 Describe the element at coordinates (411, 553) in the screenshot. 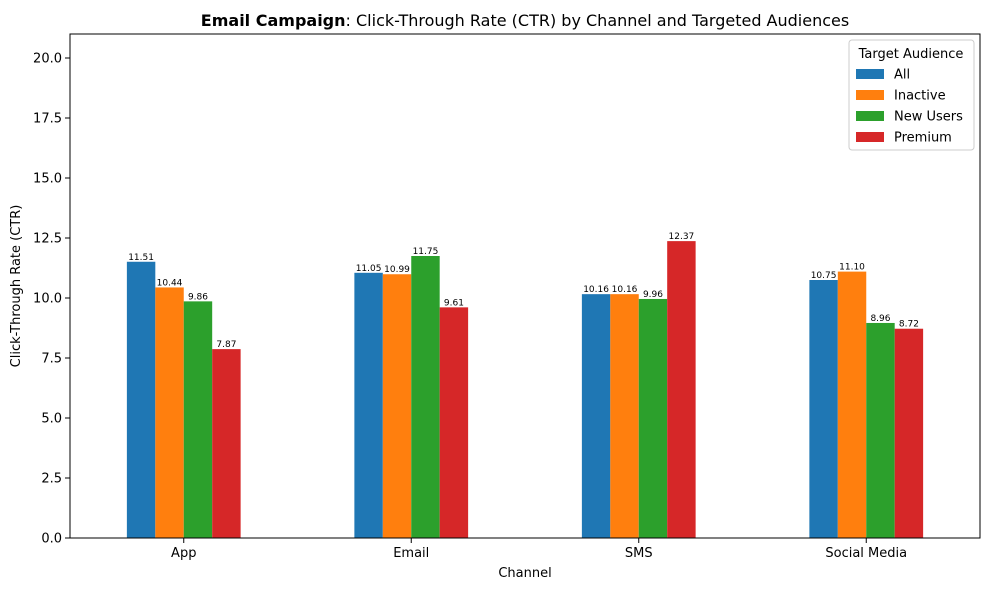

I see `x-tick-label-email: Email` at that location.